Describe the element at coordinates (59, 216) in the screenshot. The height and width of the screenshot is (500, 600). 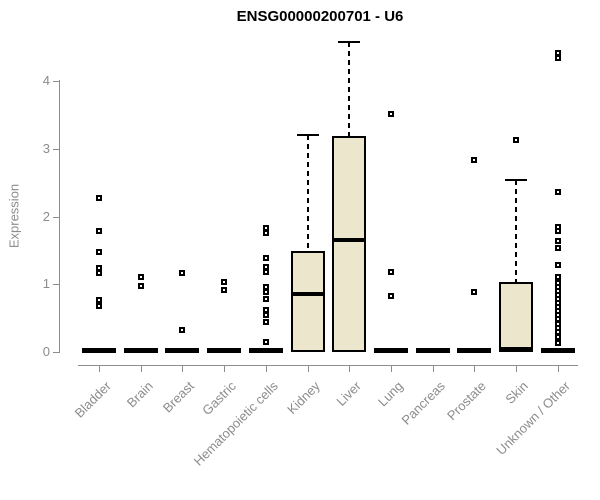
I see `y-axis-line` at that location.